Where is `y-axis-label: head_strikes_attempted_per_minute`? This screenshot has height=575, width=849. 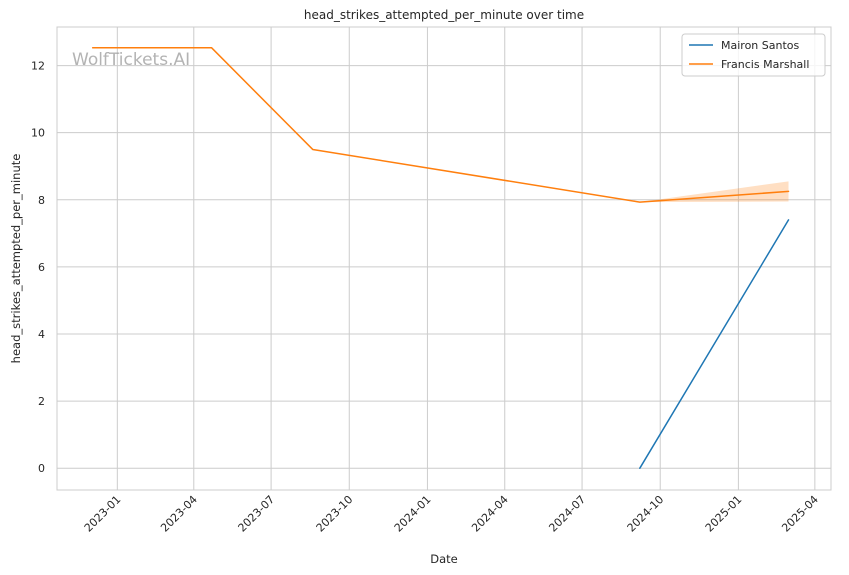
y-axis-label: head_strikes_attempted_per_minute is located at coordinates (16, 259).